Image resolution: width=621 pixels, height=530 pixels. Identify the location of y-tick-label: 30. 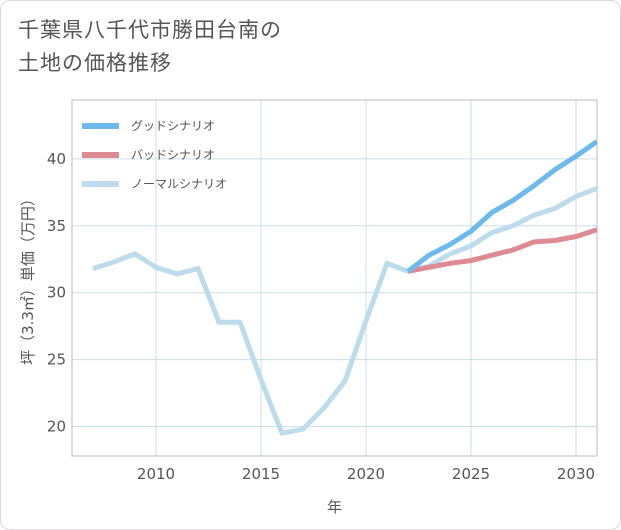
(56, 293).